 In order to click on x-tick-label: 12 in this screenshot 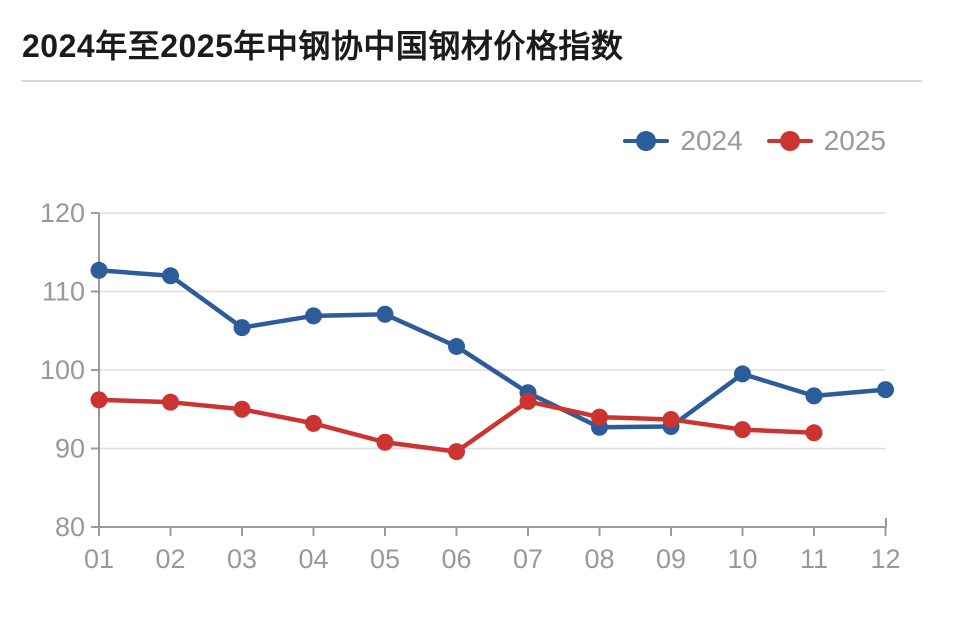, I will do `click(885, 559)`.